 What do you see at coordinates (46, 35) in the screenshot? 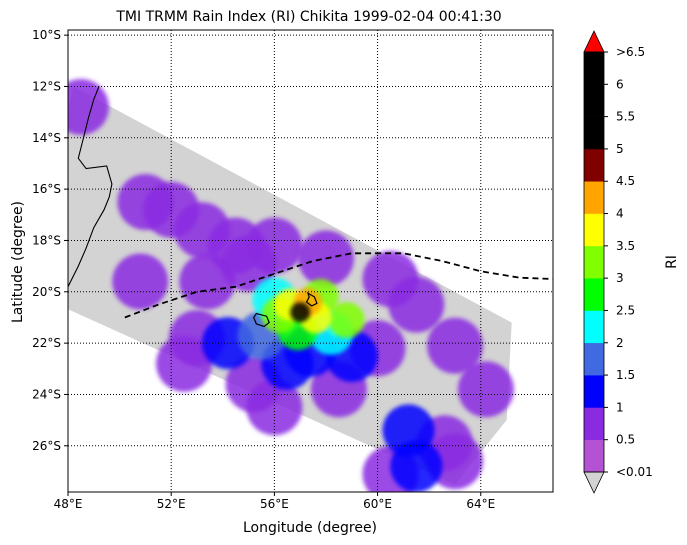
I see `y-tick-label-0: 10°S` at bounding box center [46, 35].